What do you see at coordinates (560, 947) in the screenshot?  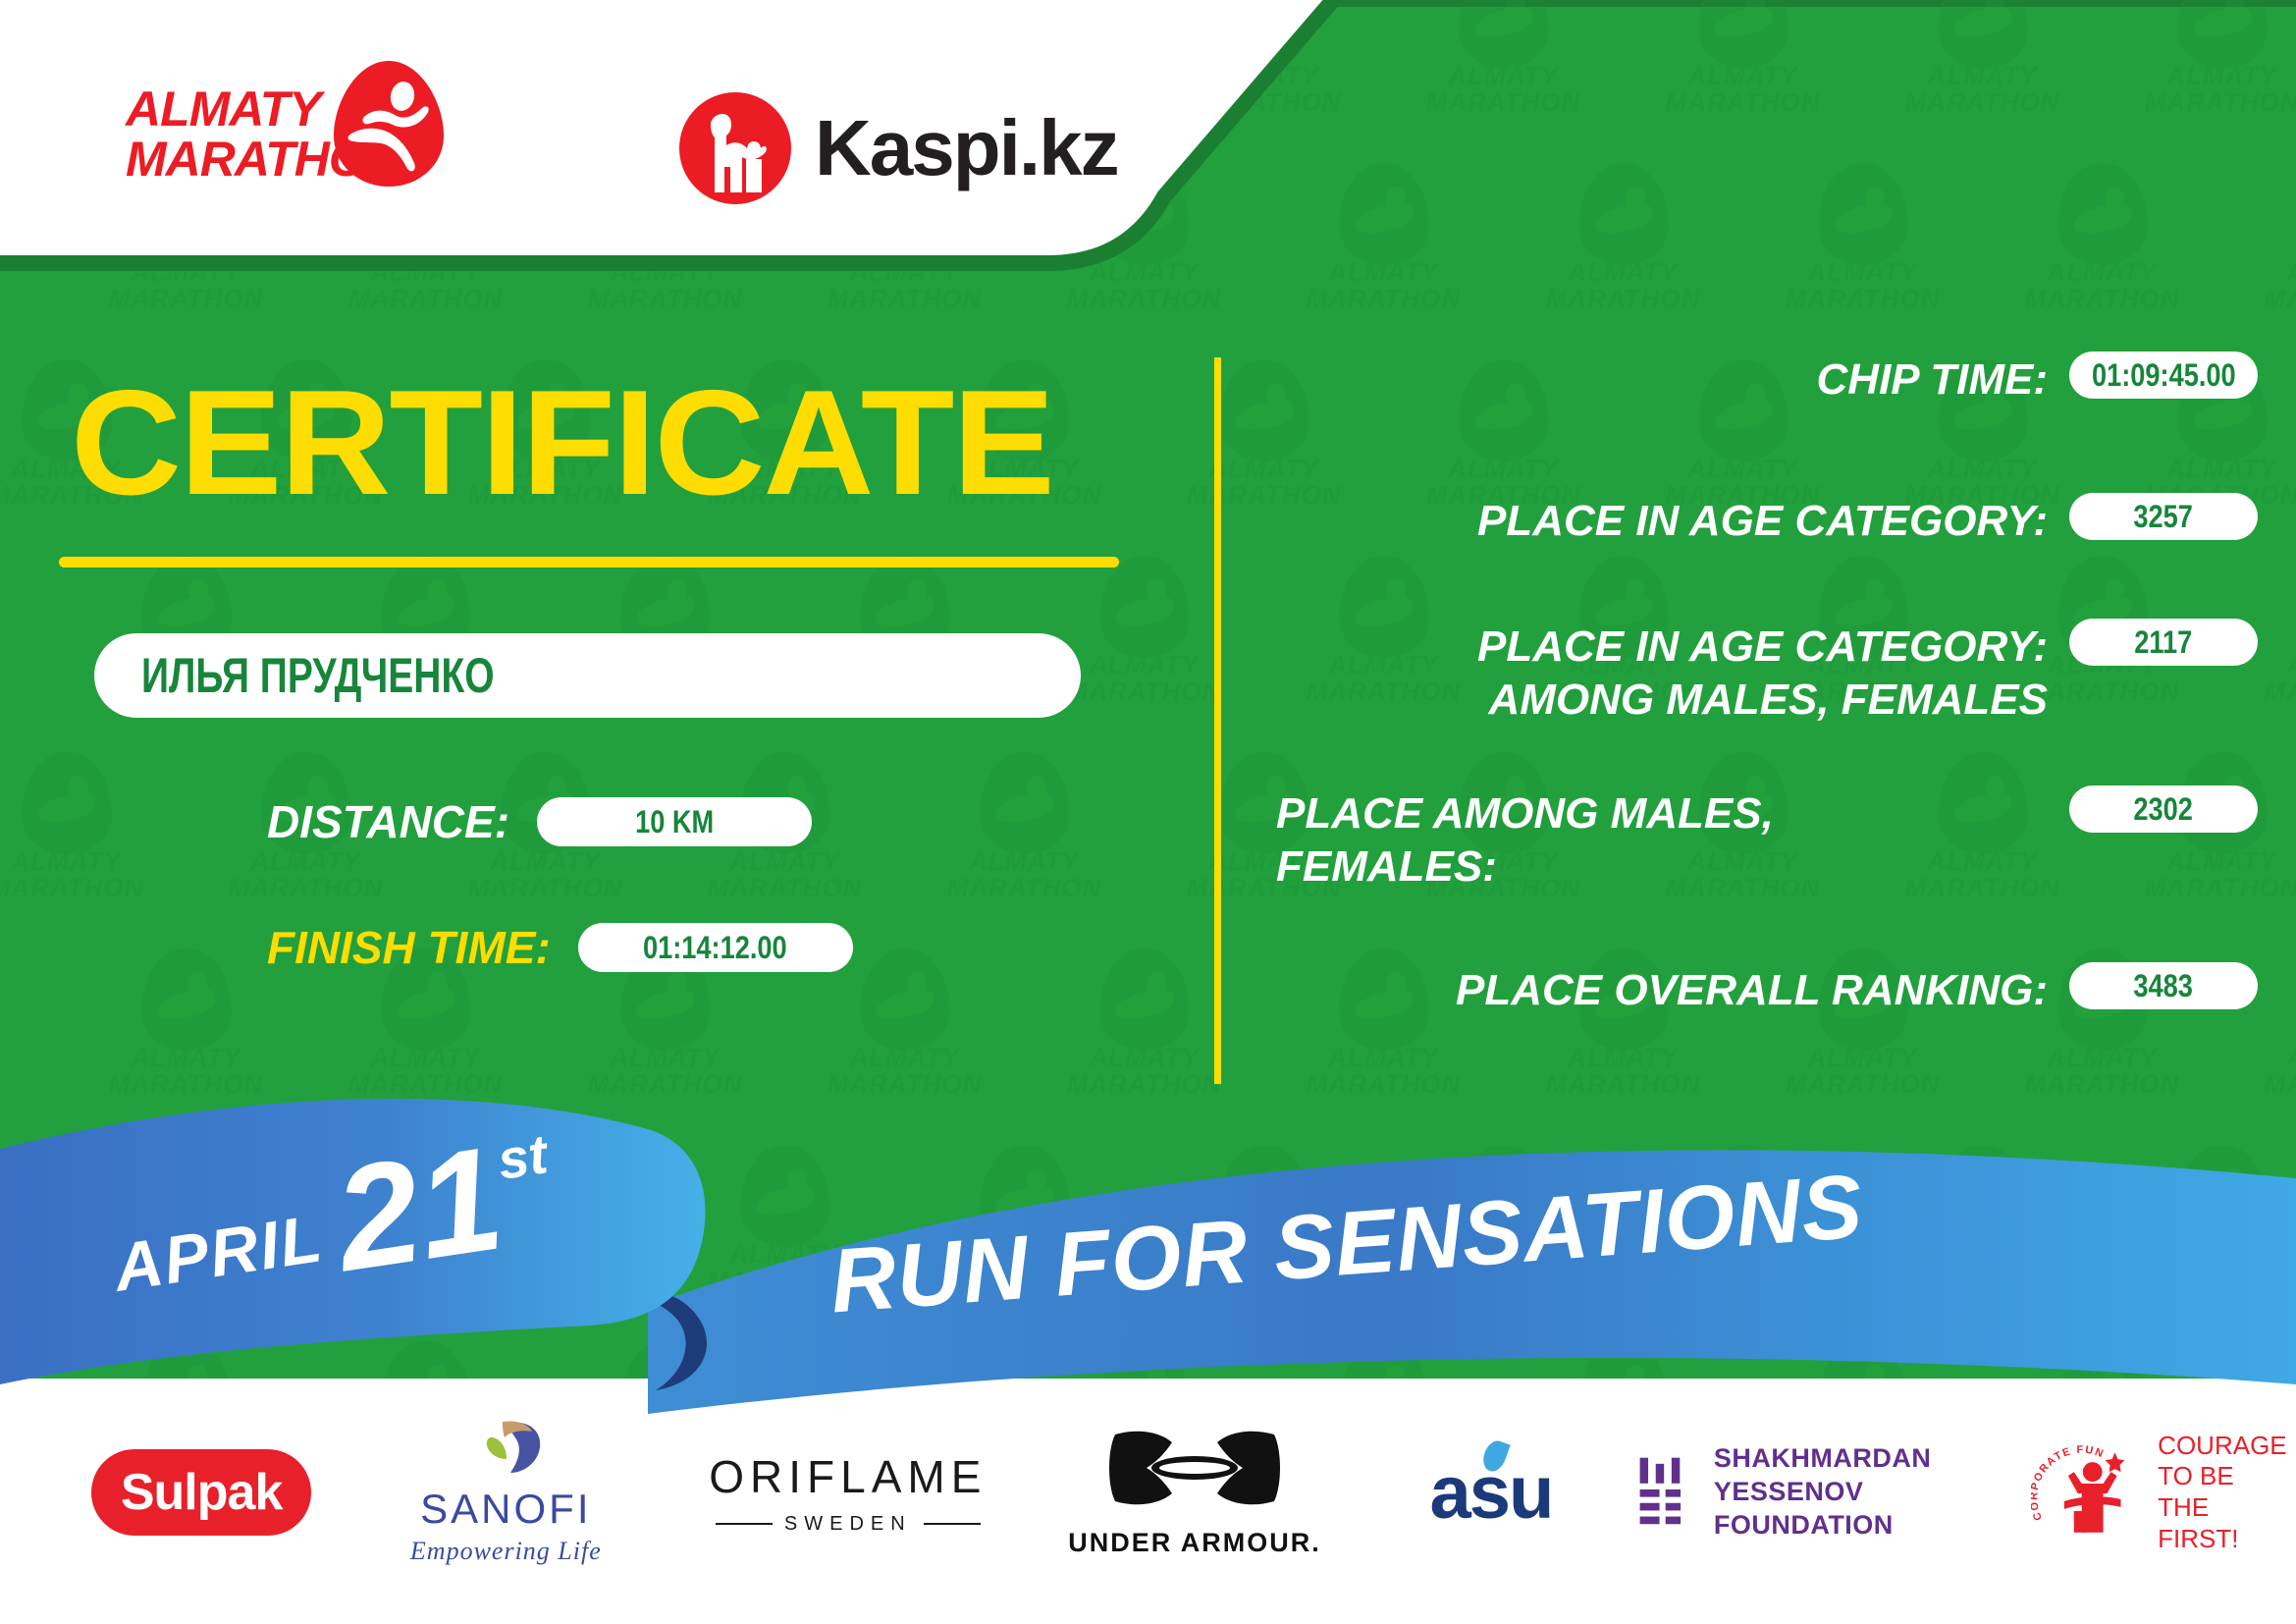 I see `stat-finish-time: FINISH TIME: 01:14:12.00` at bounding box center [560, 947].